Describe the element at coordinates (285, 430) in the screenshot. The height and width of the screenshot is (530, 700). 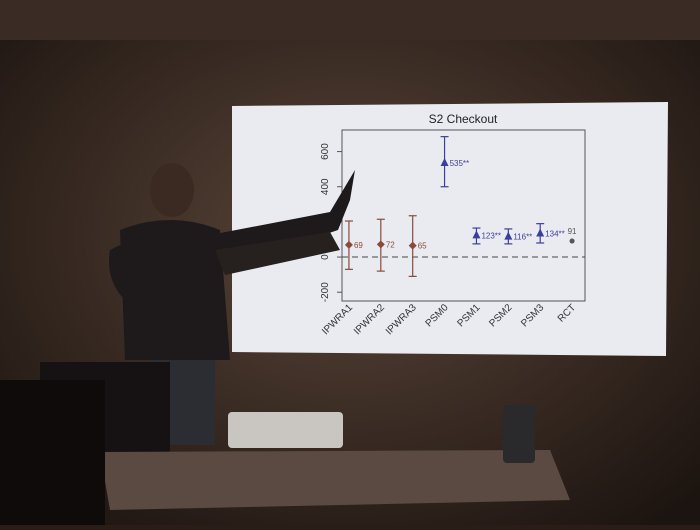
I see `projector` at that location.